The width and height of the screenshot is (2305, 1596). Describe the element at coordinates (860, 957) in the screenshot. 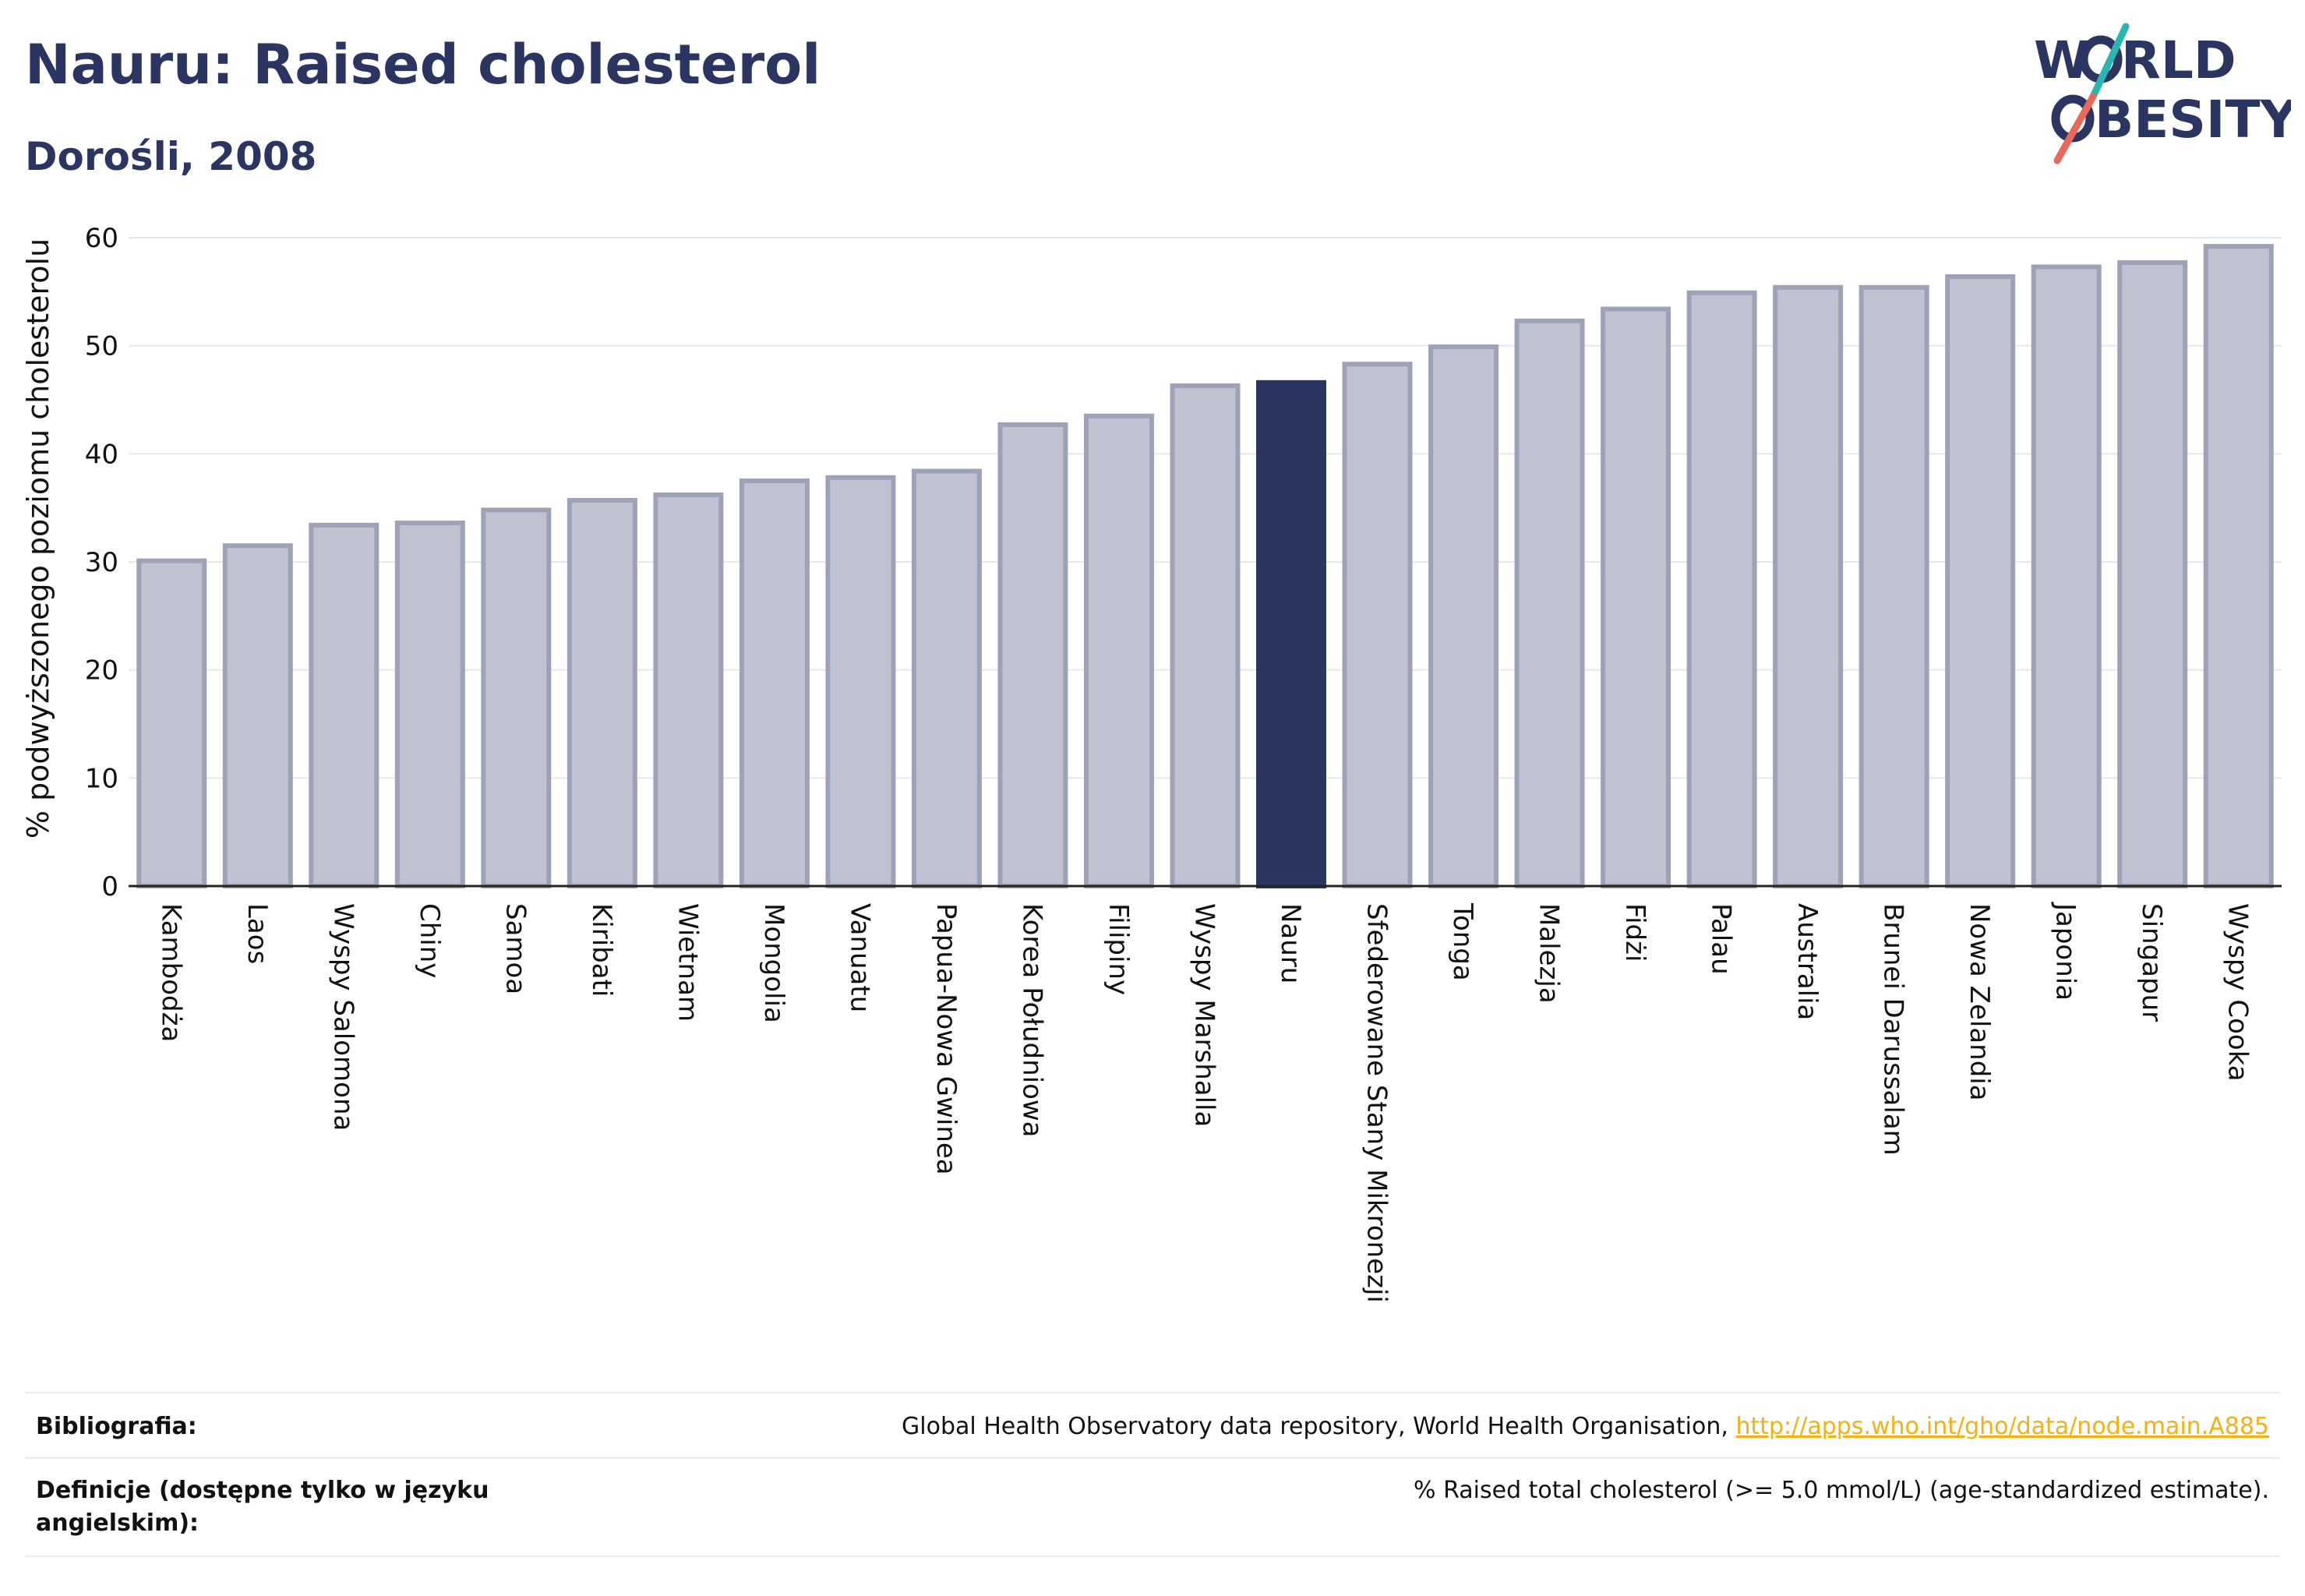

I see `x-category-label: Vanuatu` at that location.